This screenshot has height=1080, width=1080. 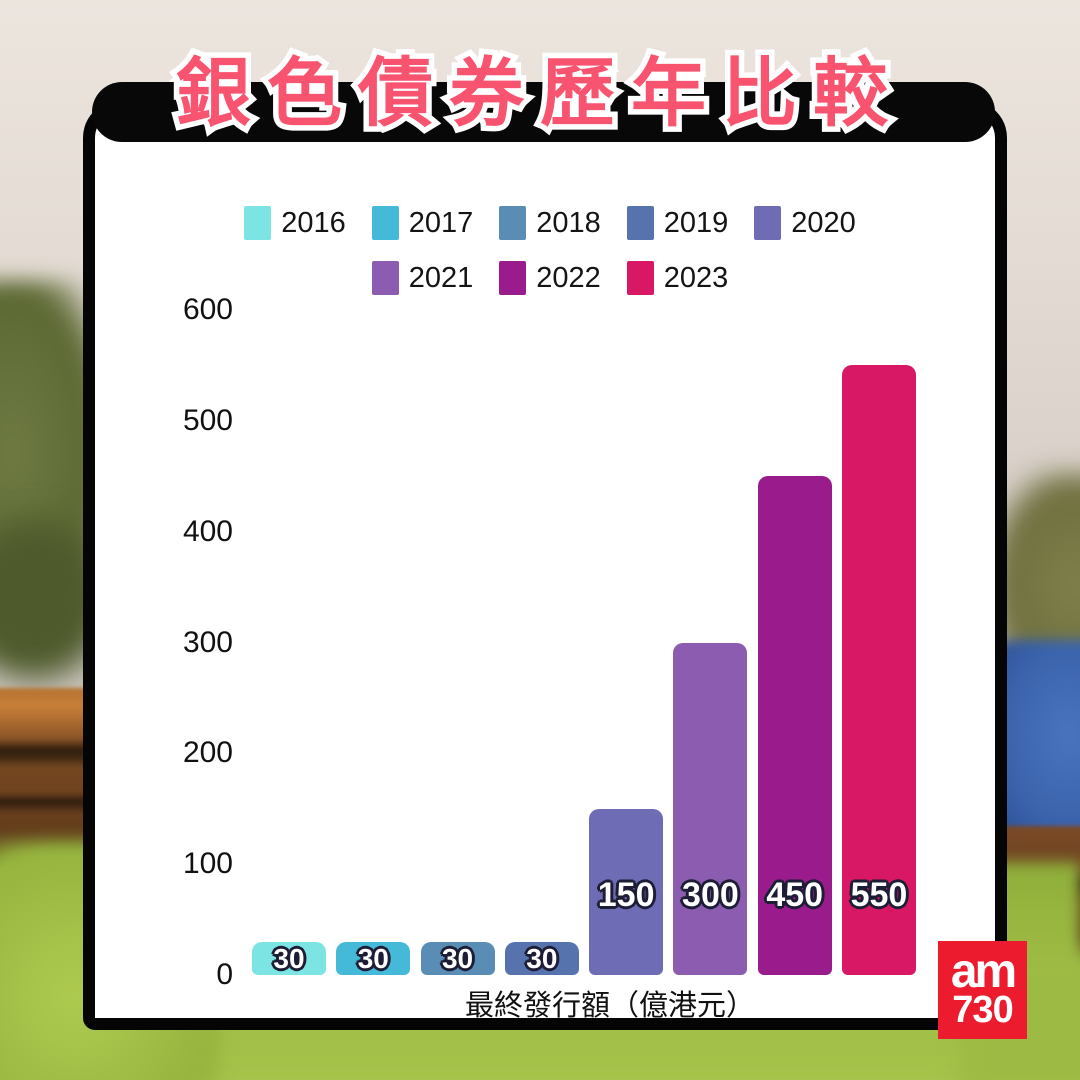 I want to click on legend-label: 2017, so click(x=441, y=222).